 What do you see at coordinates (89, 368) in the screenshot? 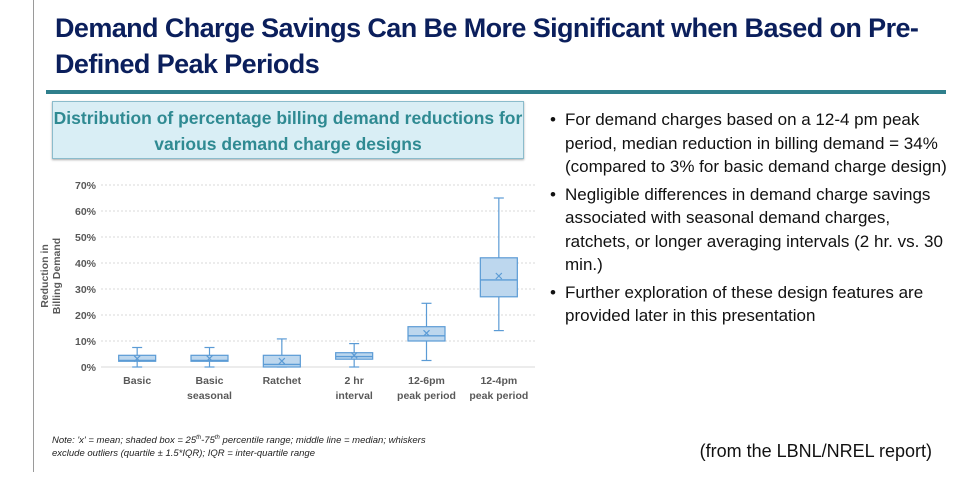
I see `y-tick-label: 0%` at bounding box center [89, 368].